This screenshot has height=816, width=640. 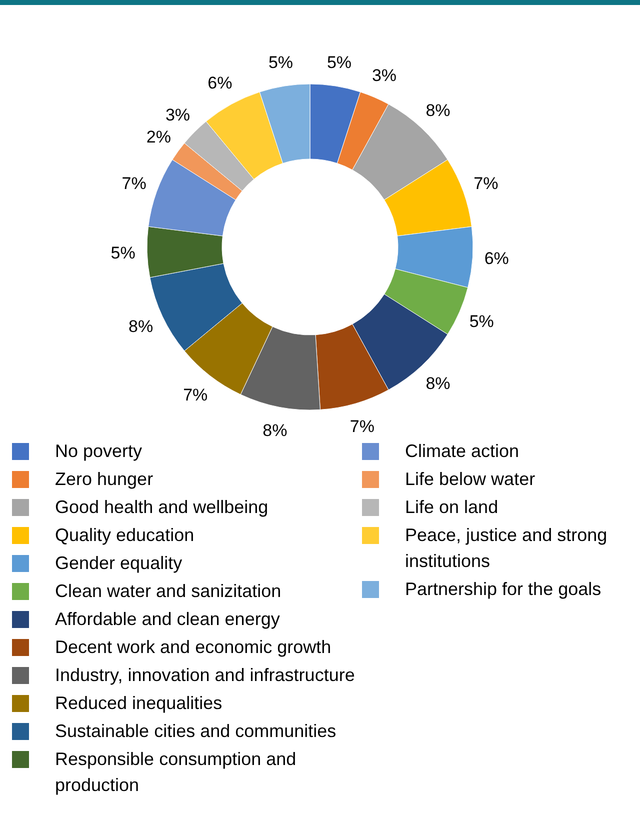 What do you see at coordinates (195, 731) in the screenshot?
I see `legend-label: Sustainable cities and communities` at bounding box center [195, 731].